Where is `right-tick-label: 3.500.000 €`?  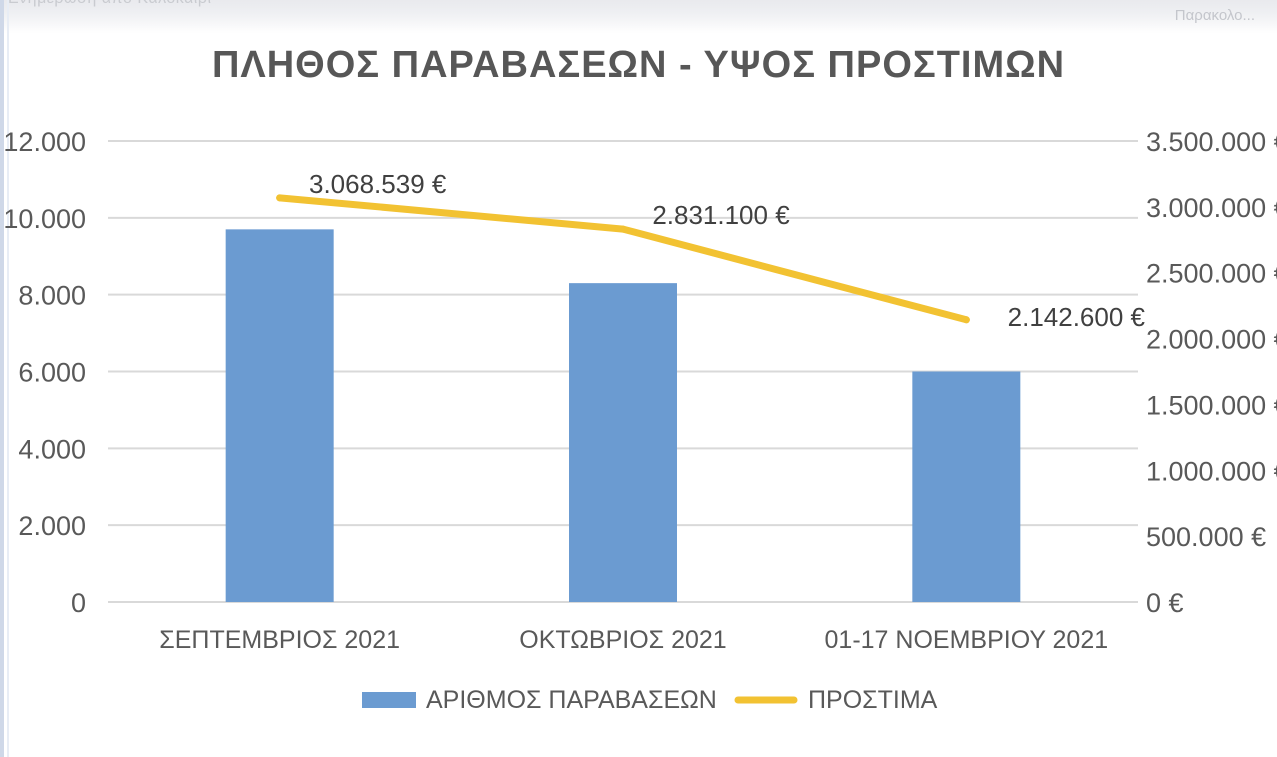 right-tick-label: 3.500.000 € is located at coordinates (1211, 142).